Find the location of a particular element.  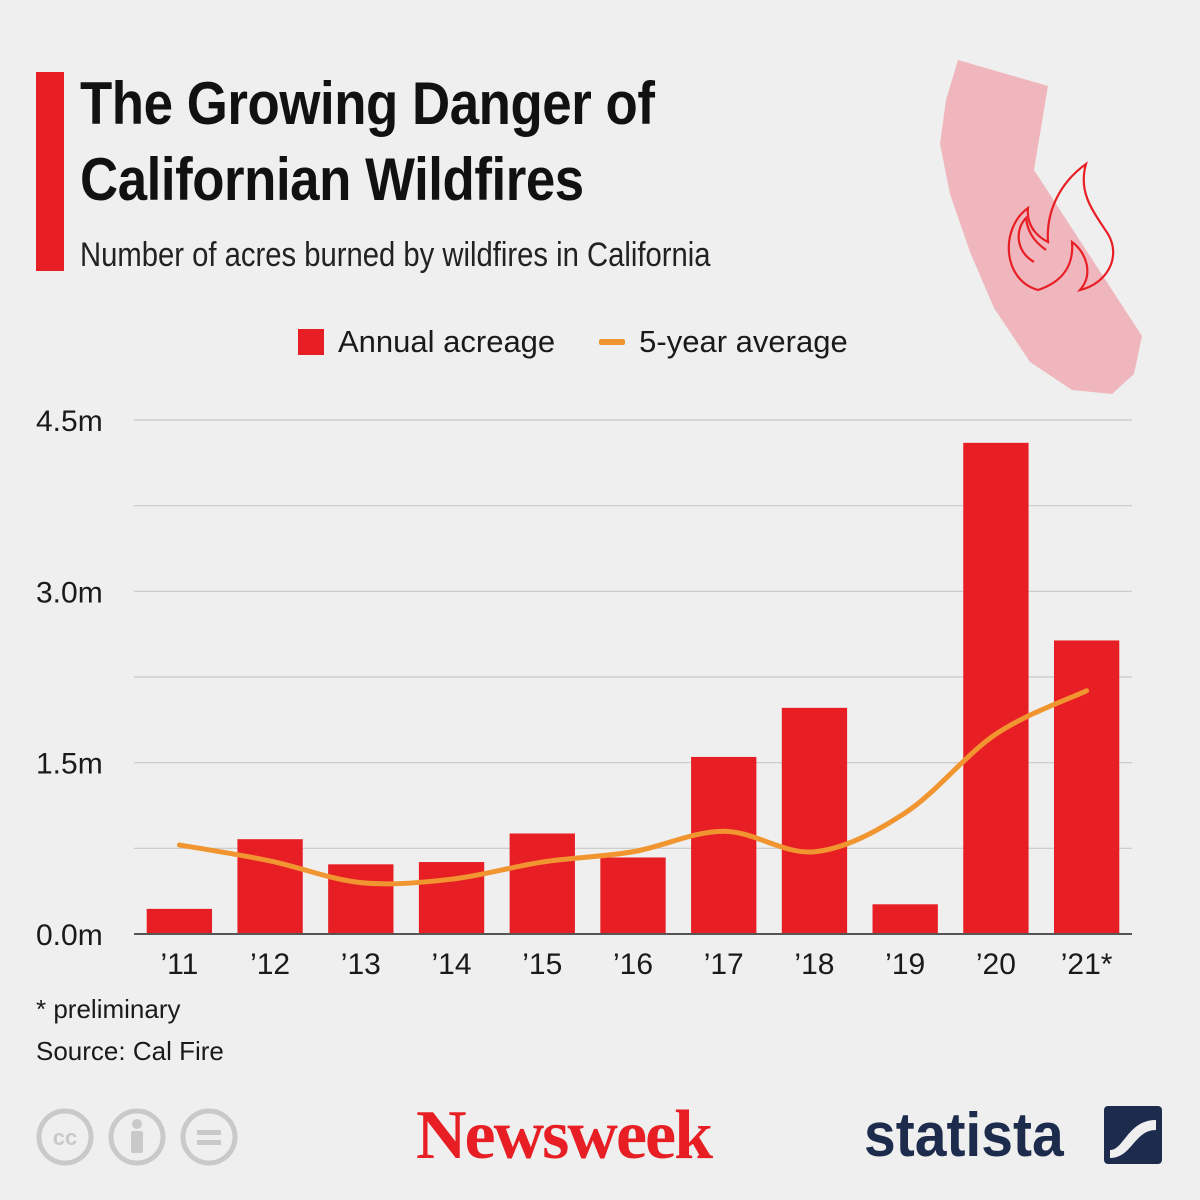

svg-text: cc is located at coordinates (65, 1137).